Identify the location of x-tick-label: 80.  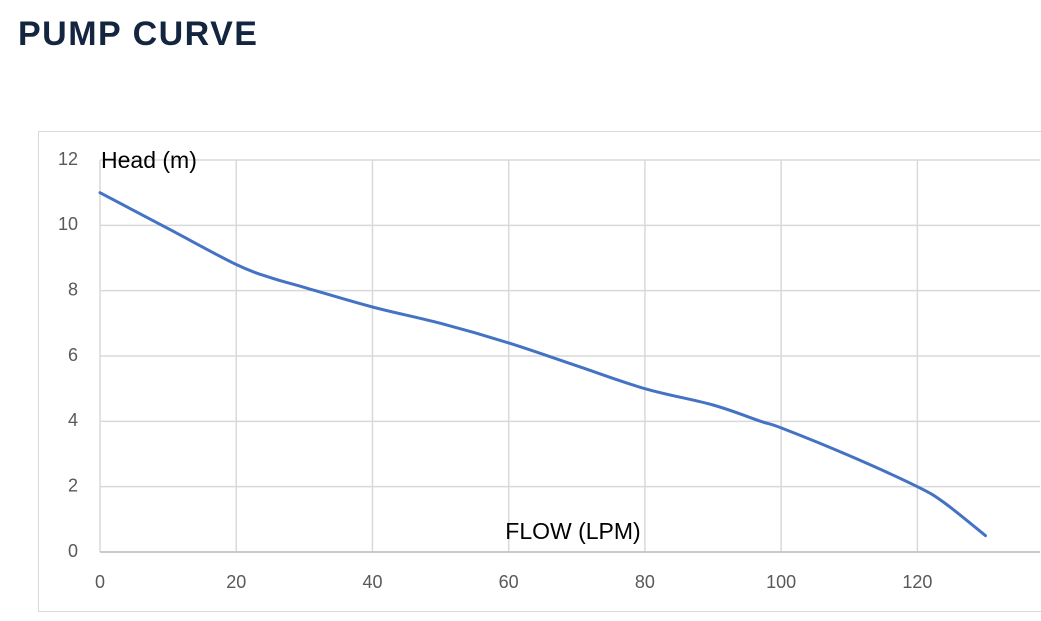
(645, 582).